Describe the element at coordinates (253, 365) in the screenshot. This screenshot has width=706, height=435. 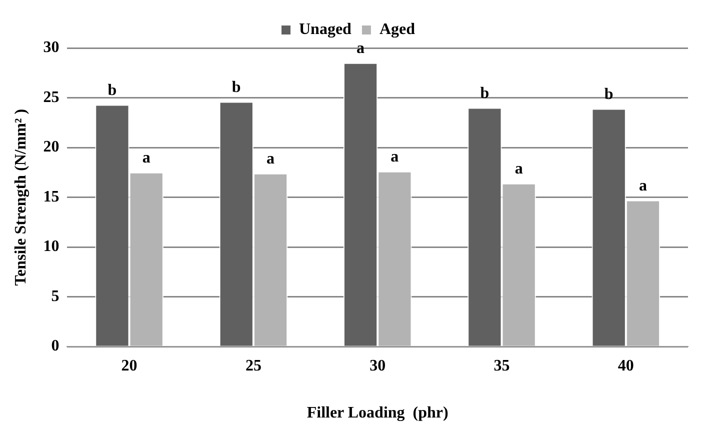
I see `x-tick-label: 25` at that location.